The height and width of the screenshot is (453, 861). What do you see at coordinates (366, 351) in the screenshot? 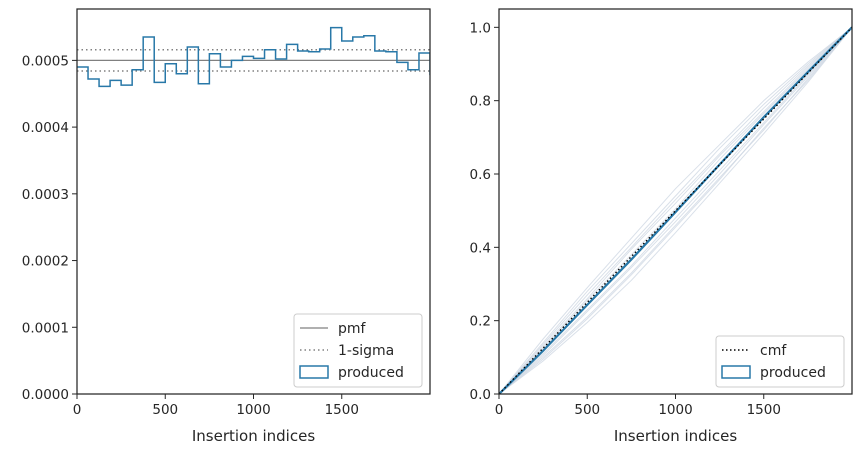
I see `legend-label: 1-sigma` at bounding box center [366, 351].